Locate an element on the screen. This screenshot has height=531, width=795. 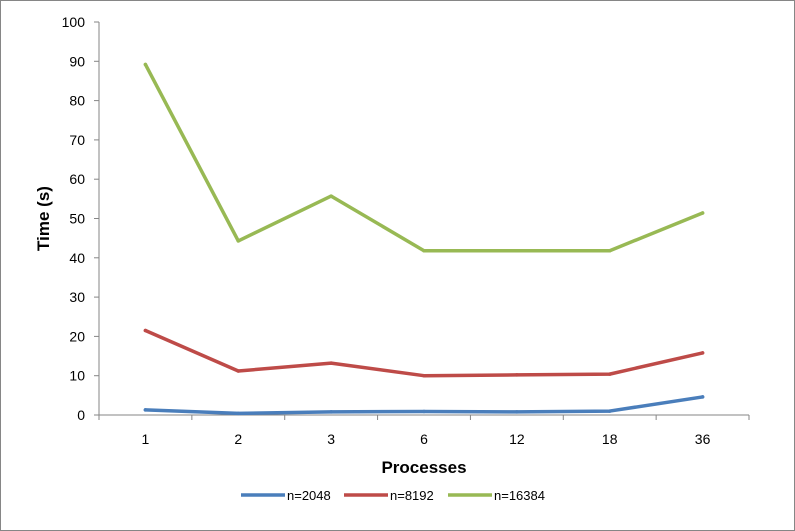
series-n=8192 is located at coordinates (424, 353).